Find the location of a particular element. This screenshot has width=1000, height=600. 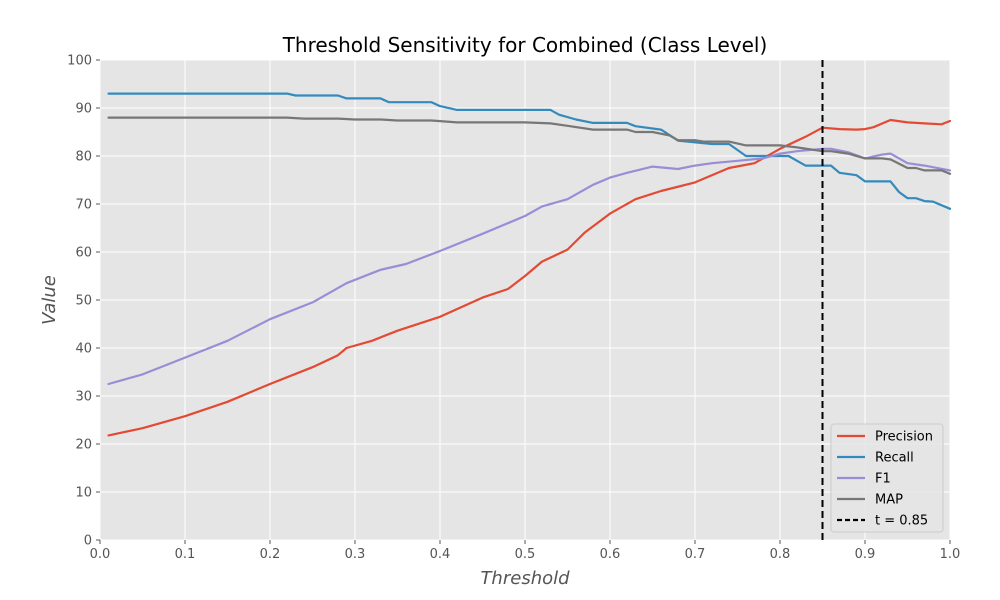

y-tick-label: 50 is located at coordinates (83, 301).